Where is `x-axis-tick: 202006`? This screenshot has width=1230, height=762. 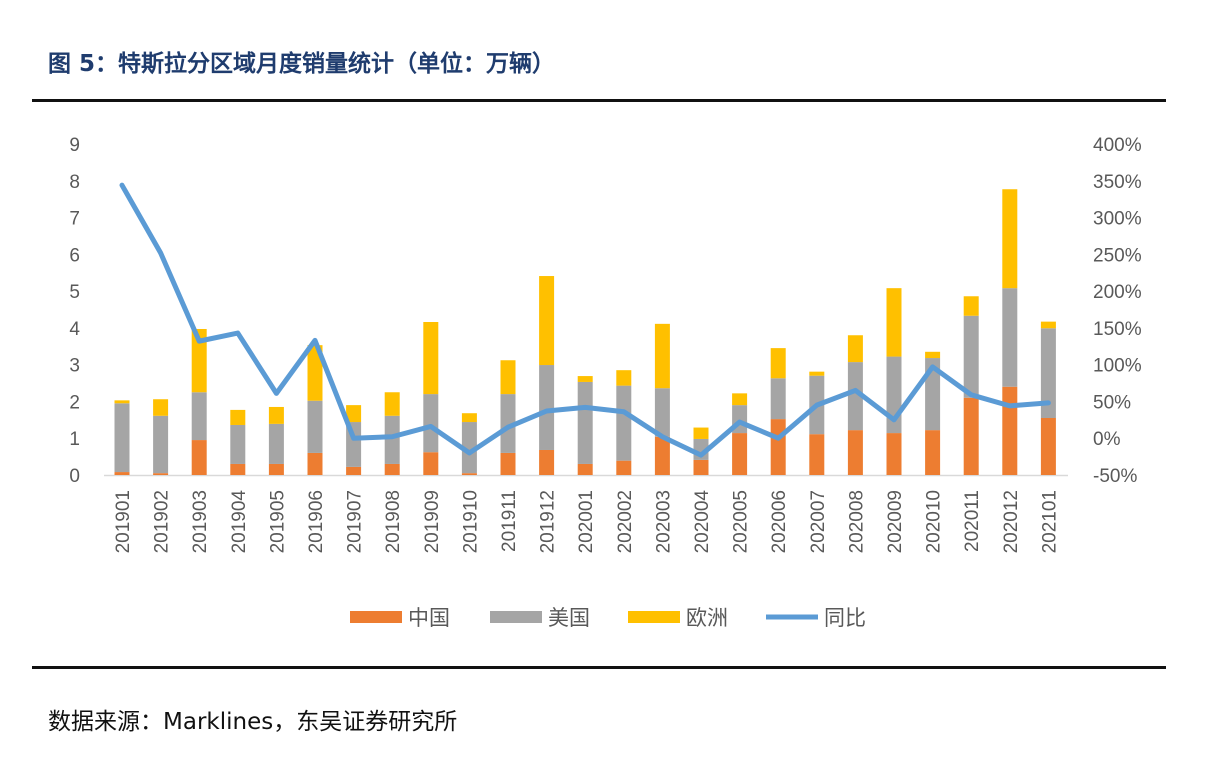
x-axis-tick: 202006 is located at coordinates (779, 521).